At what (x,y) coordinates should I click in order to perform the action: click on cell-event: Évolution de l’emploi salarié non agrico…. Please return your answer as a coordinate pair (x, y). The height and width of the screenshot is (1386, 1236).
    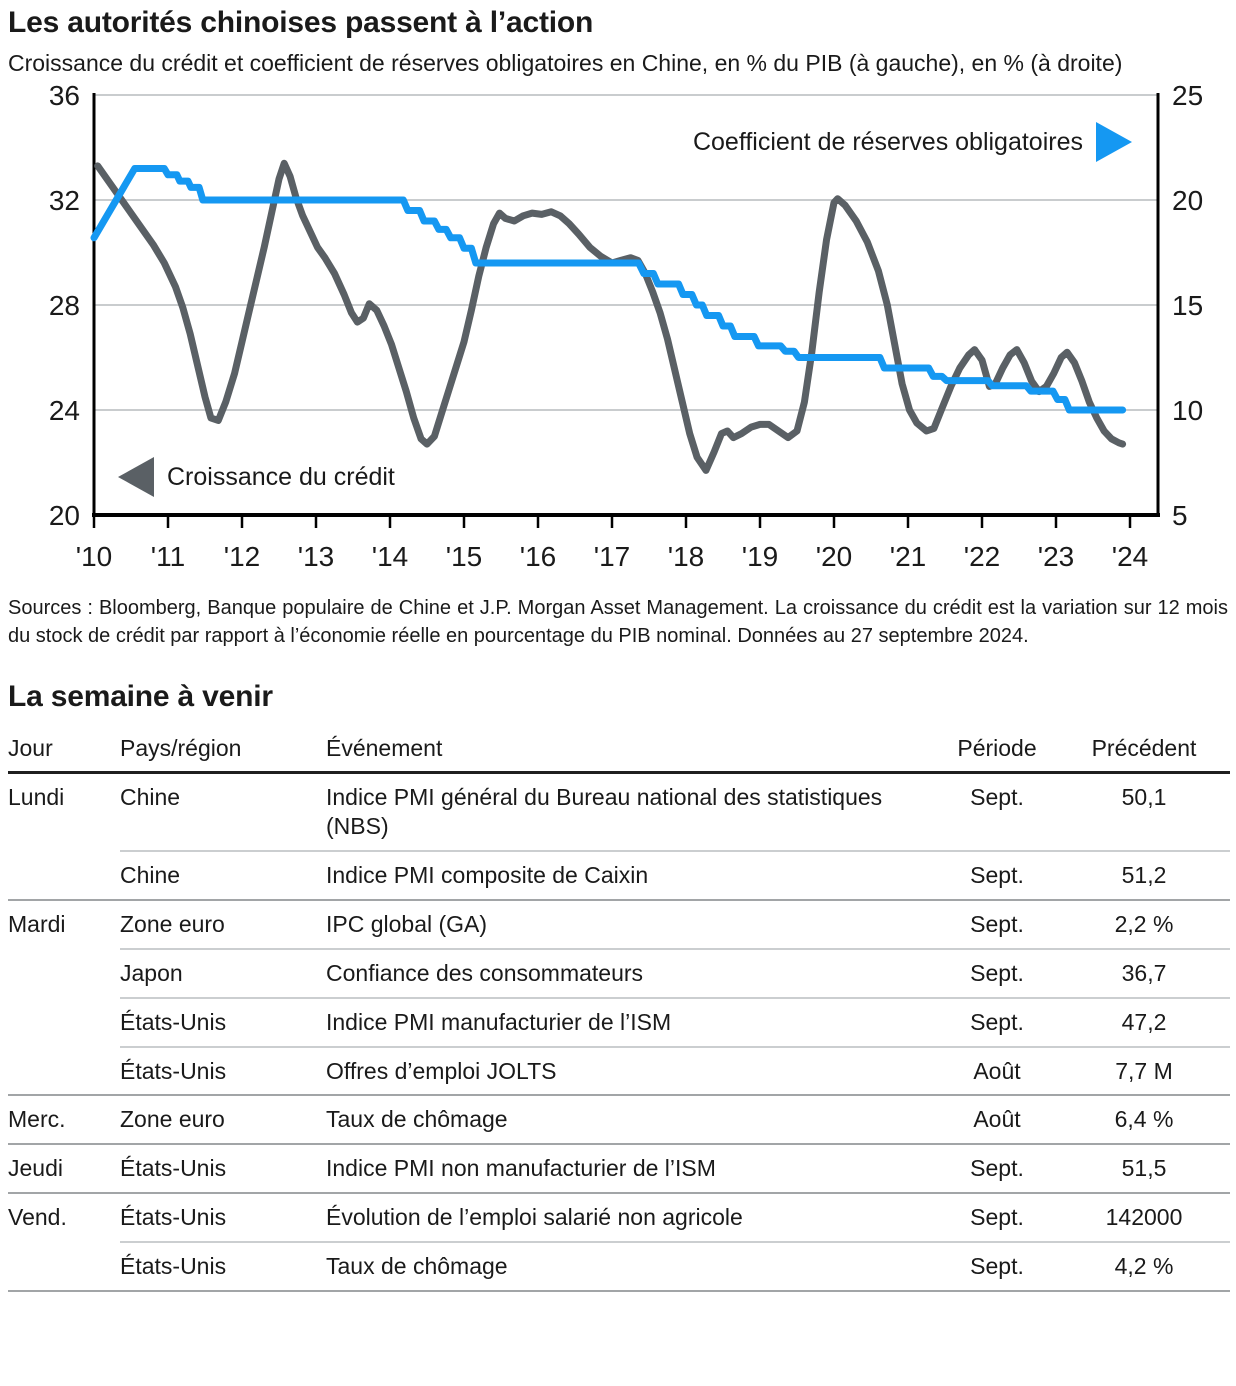
    Looking at the image, I should click on (534, 1217).